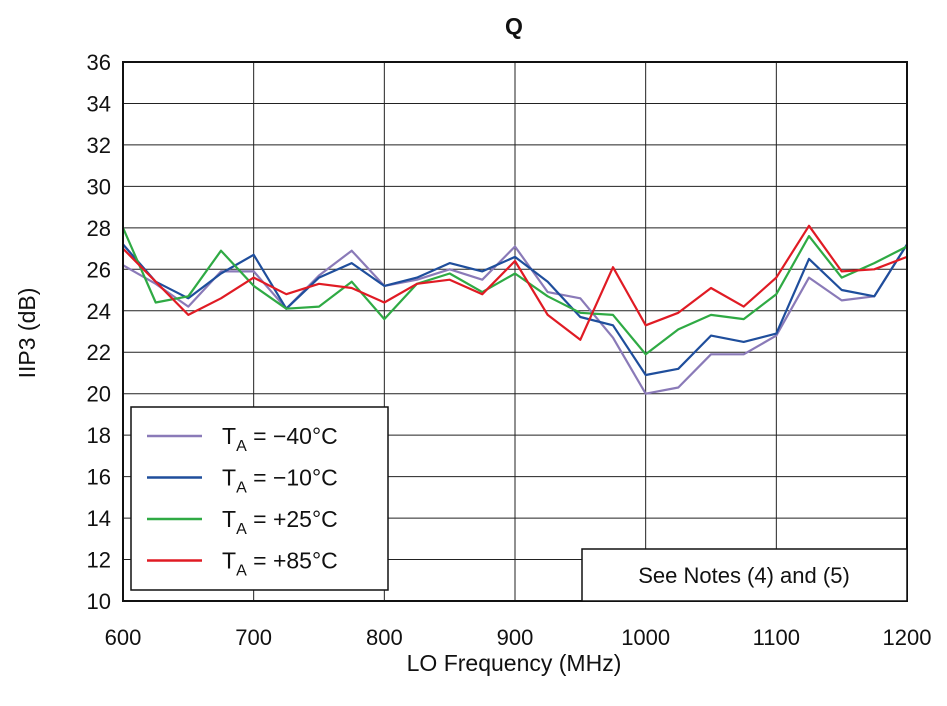  Describe the element at coordinates (280, 564) in the screenshot. I see `legend-entry: TA = +85°C` at that location.